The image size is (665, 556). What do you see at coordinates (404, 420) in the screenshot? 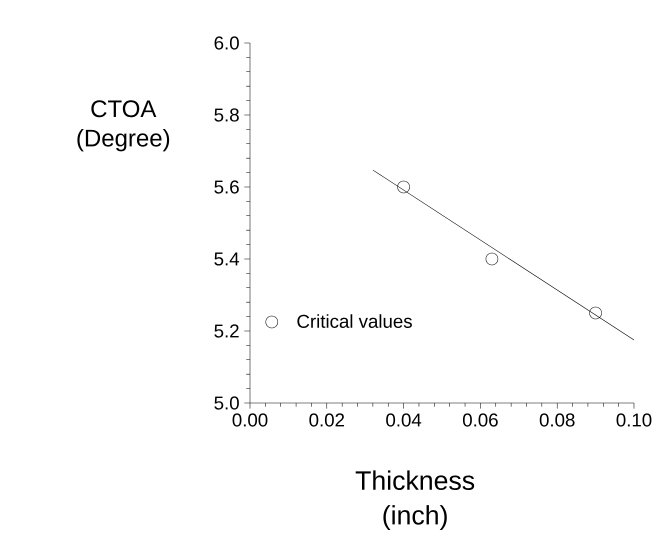
I see `x-tick-label: 0.04` at bounding box center [404, 420].